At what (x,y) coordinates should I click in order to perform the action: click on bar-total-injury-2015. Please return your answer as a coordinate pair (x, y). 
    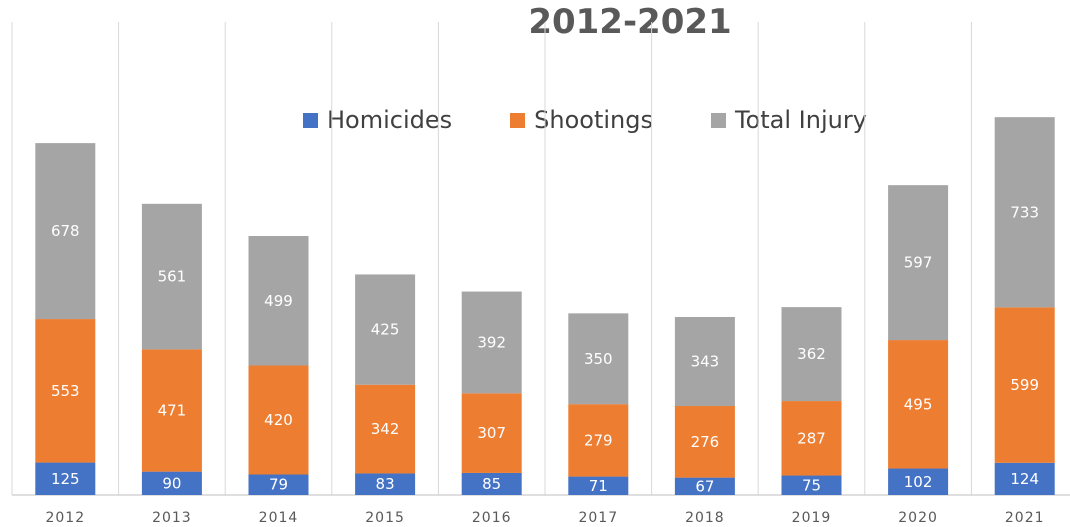
    Looking at the image, I should click on (385, 329).